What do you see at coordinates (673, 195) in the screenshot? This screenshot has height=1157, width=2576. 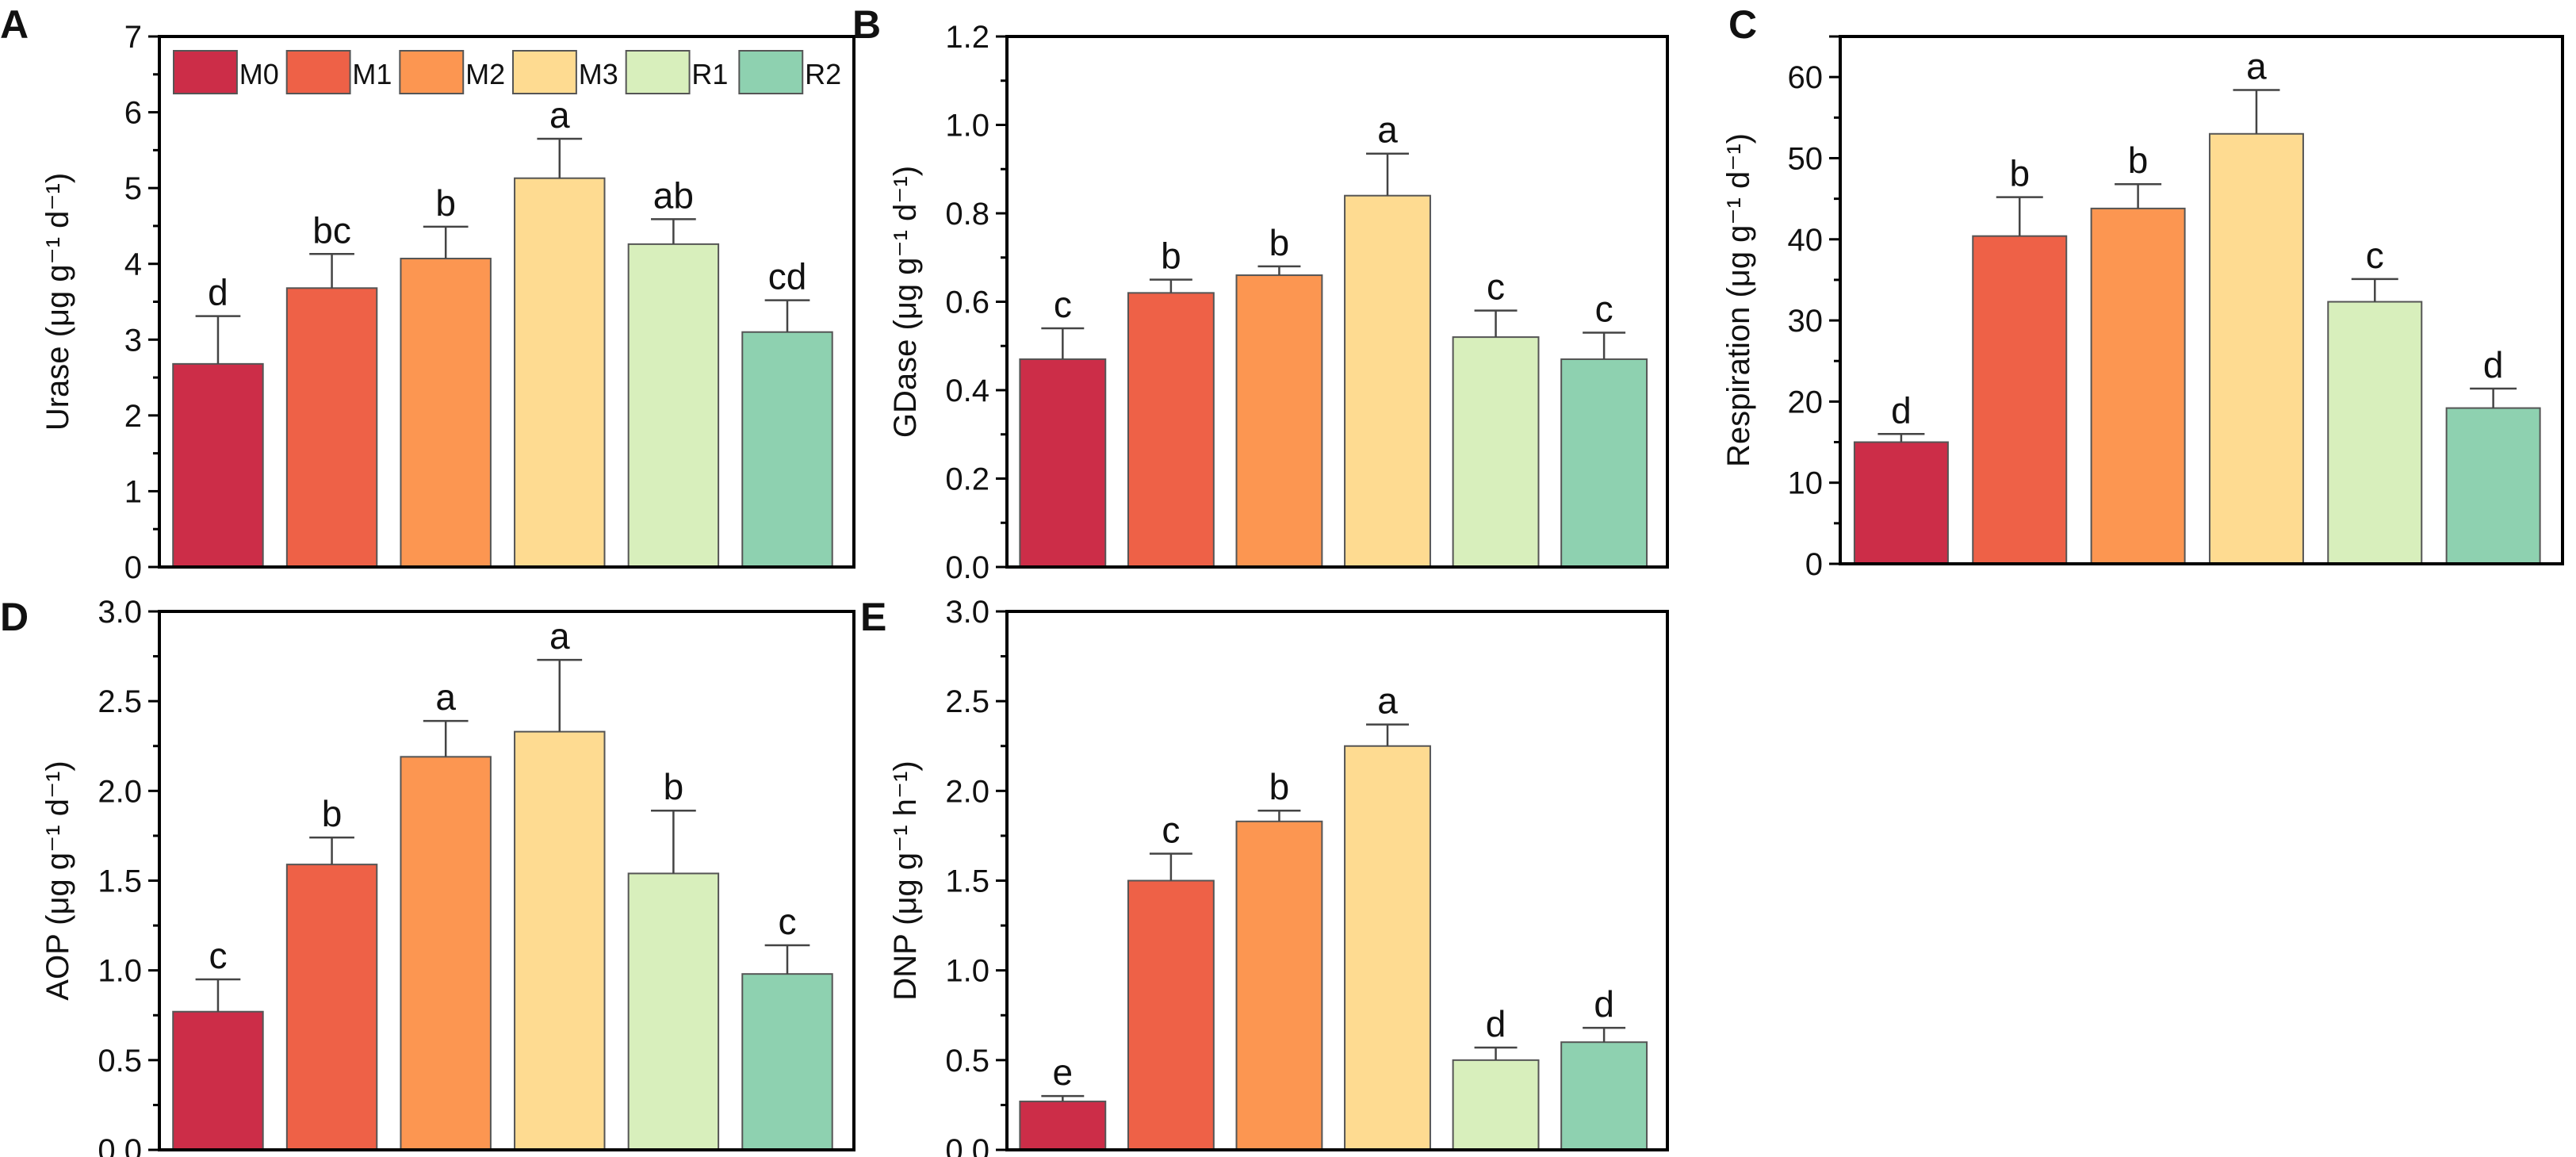 I see `significance-letter: ab` at bounding box center [673, 195].